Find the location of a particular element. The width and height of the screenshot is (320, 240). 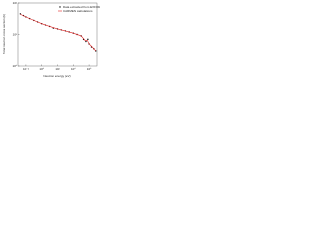

x-tick-label: 10⁶ is located at coordinates (89, 69).